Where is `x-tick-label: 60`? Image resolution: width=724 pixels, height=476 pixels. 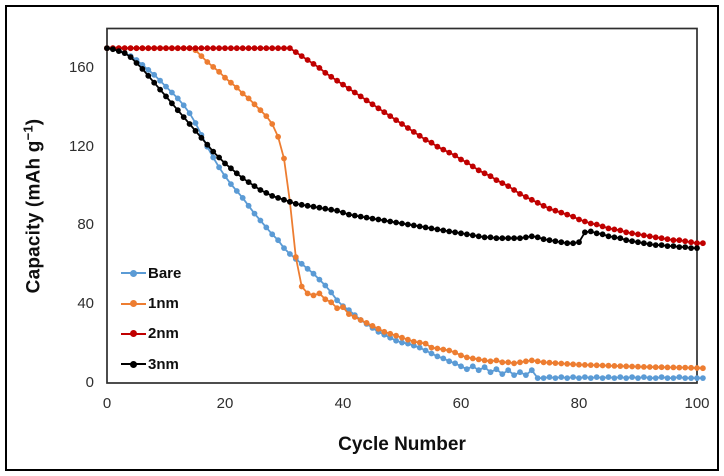
x-tick-label: 60 is located at coordinates (461, 403).